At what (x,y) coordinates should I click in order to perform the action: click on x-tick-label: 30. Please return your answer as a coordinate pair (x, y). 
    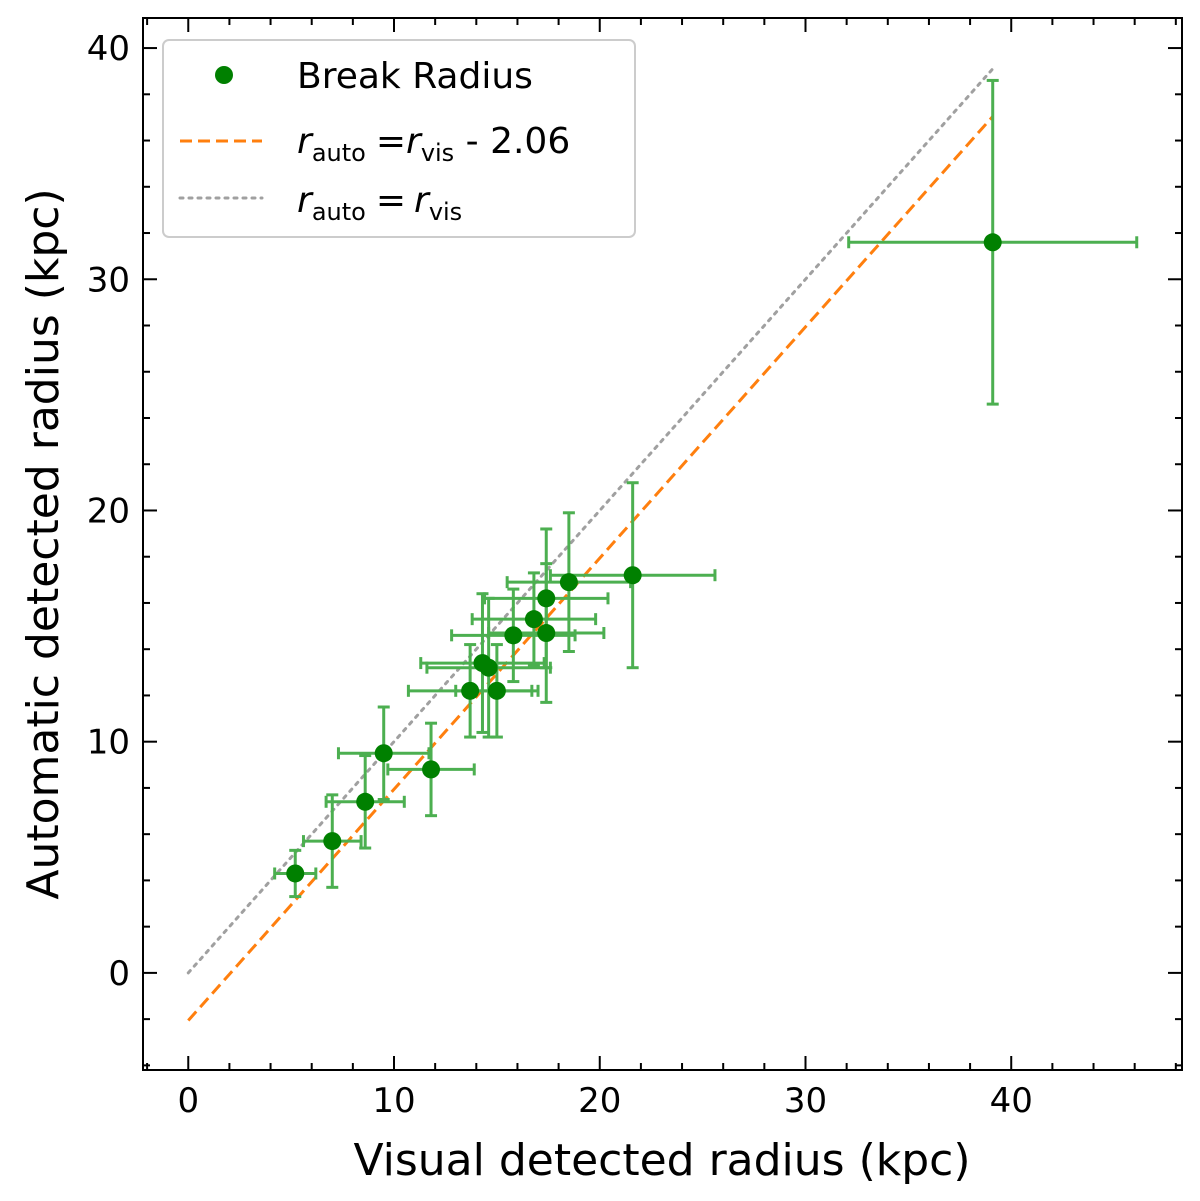
    Looking at the image, I should click on (805, 1101).